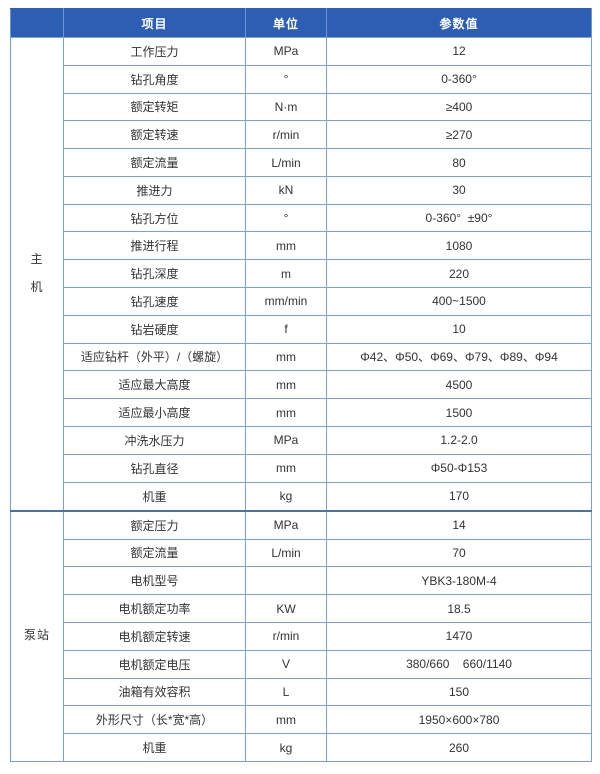 The image size is (600, 774). What do you see at coordinates (459, 329) in the screenshot?
I see `cell-value: 10` at bounding box center [459, 329].